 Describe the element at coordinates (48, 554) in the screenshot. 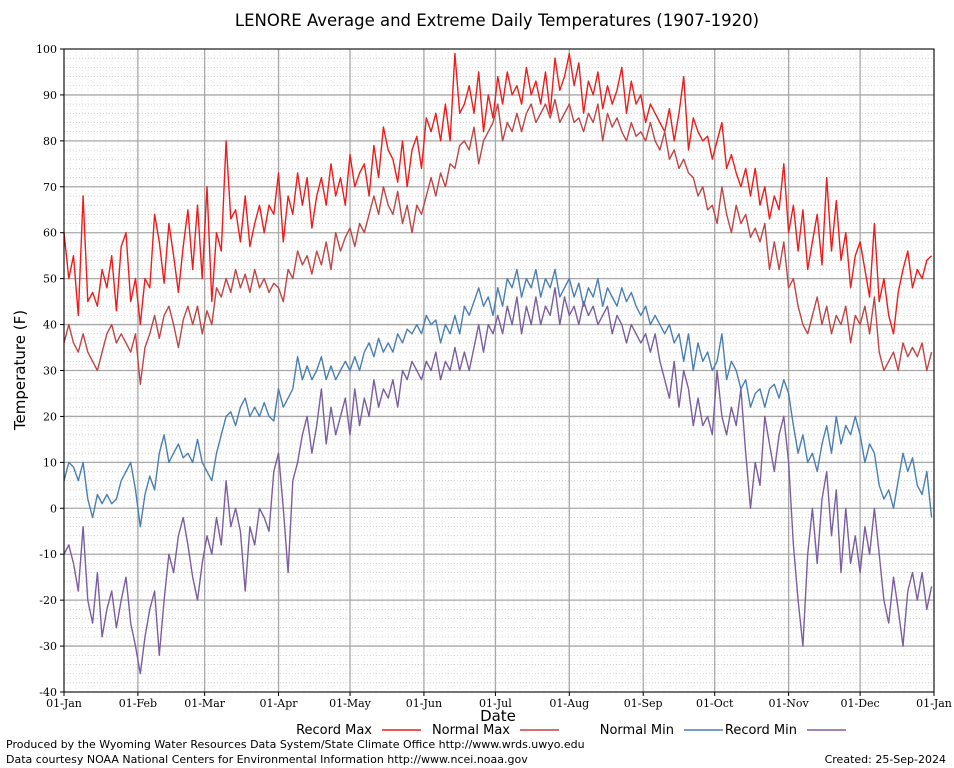

I see `y-tick-label: -10` at that location.